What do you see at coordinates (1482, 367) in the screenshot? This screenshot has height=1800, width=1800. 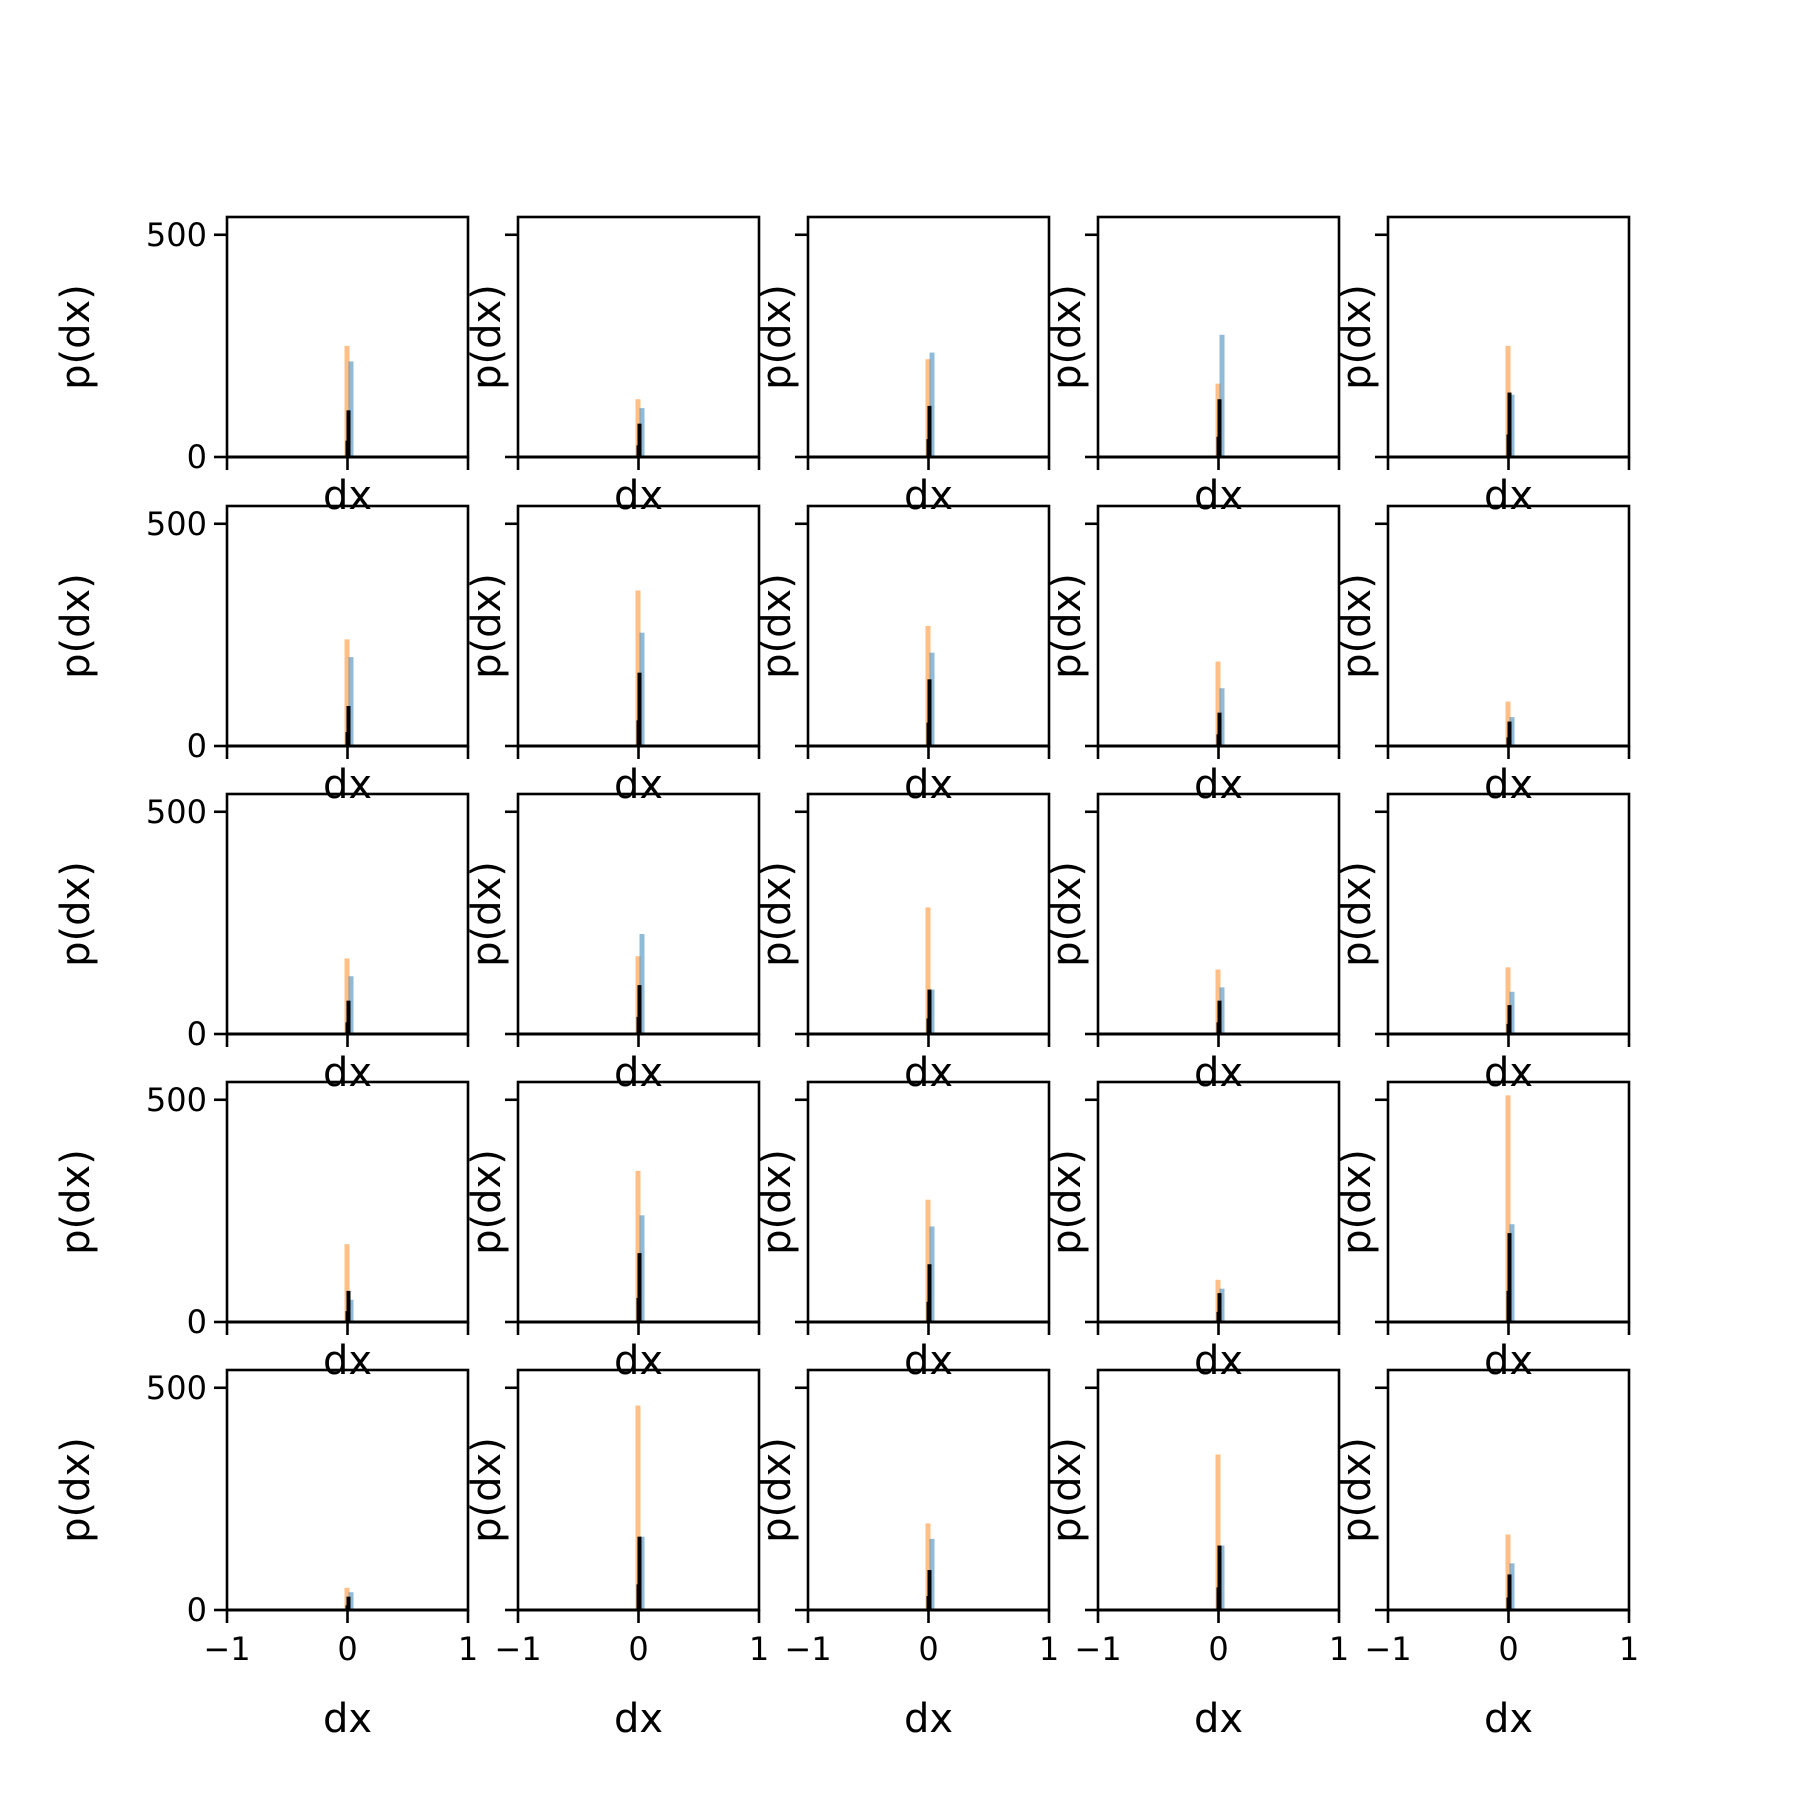 I see `panel-r1-c5: dx p(dx)` at bounding box center [1482, 367].